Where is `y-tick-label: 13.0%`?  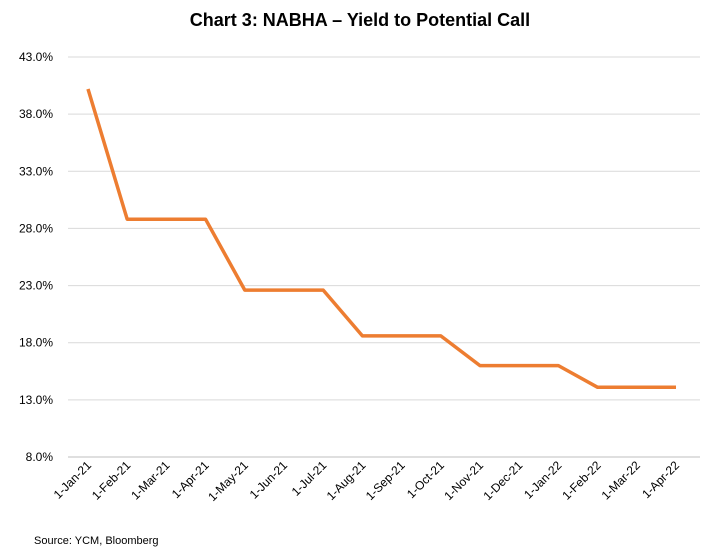 y-tick-label: 13.0% is located at coordinates (36, 400).